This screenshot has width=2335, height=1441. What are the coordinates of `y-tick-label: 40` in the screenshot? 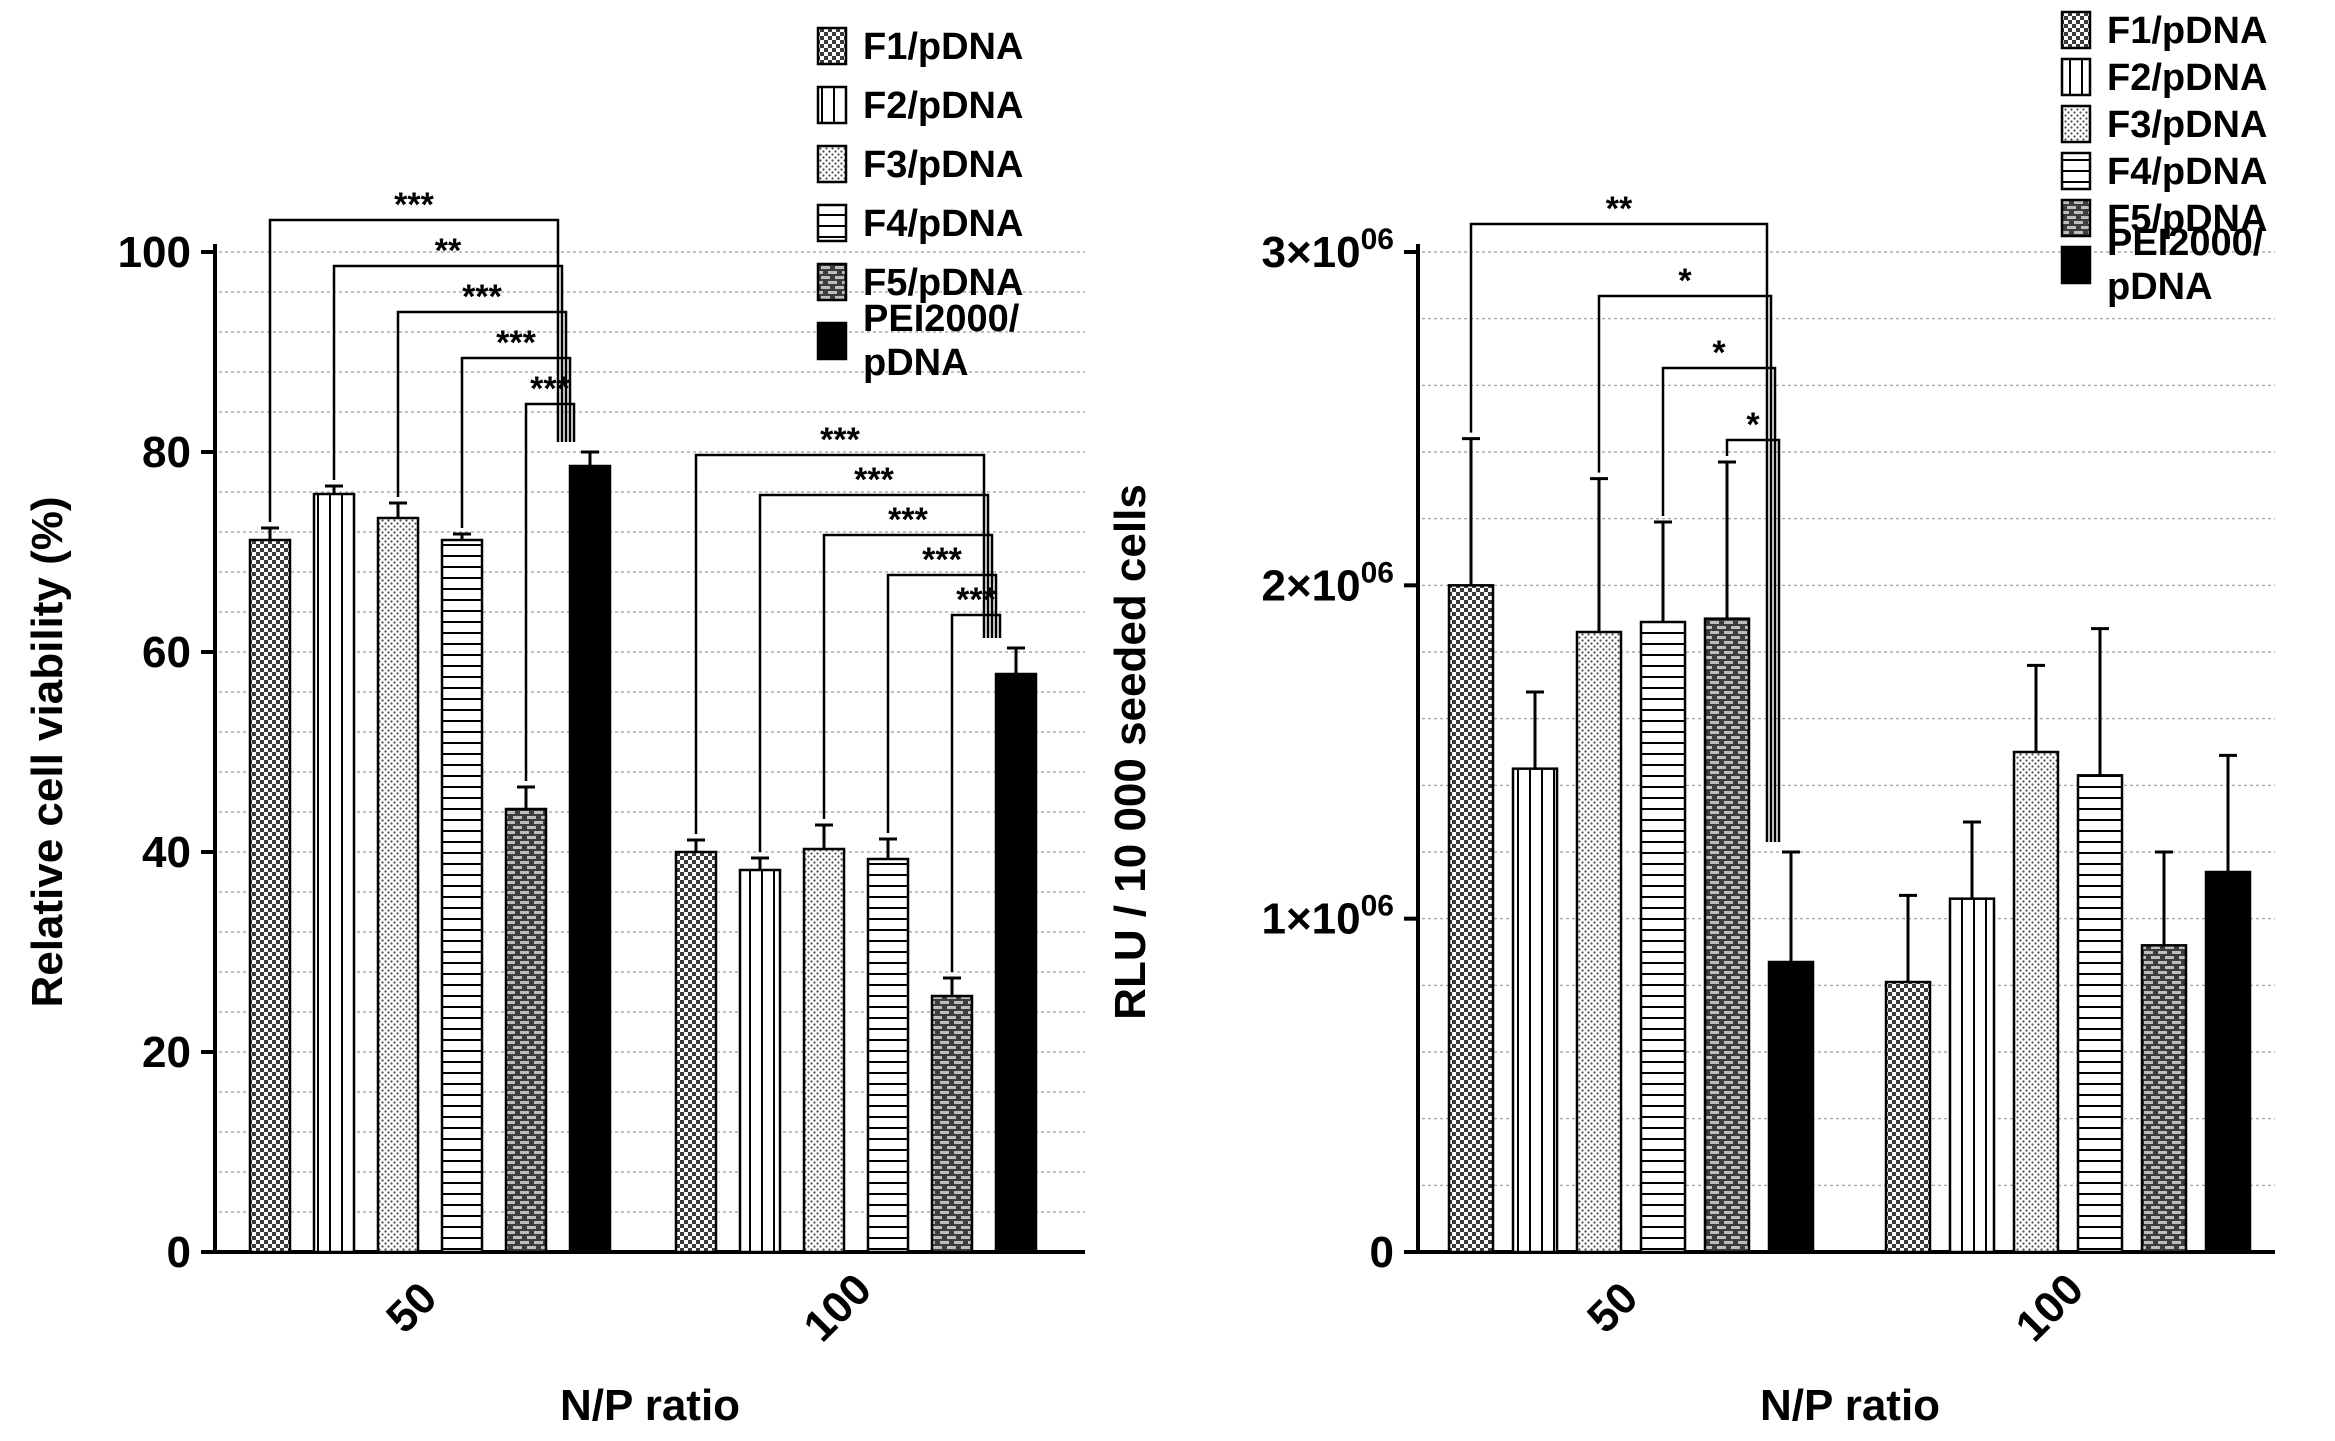 It's located at (166, 852).